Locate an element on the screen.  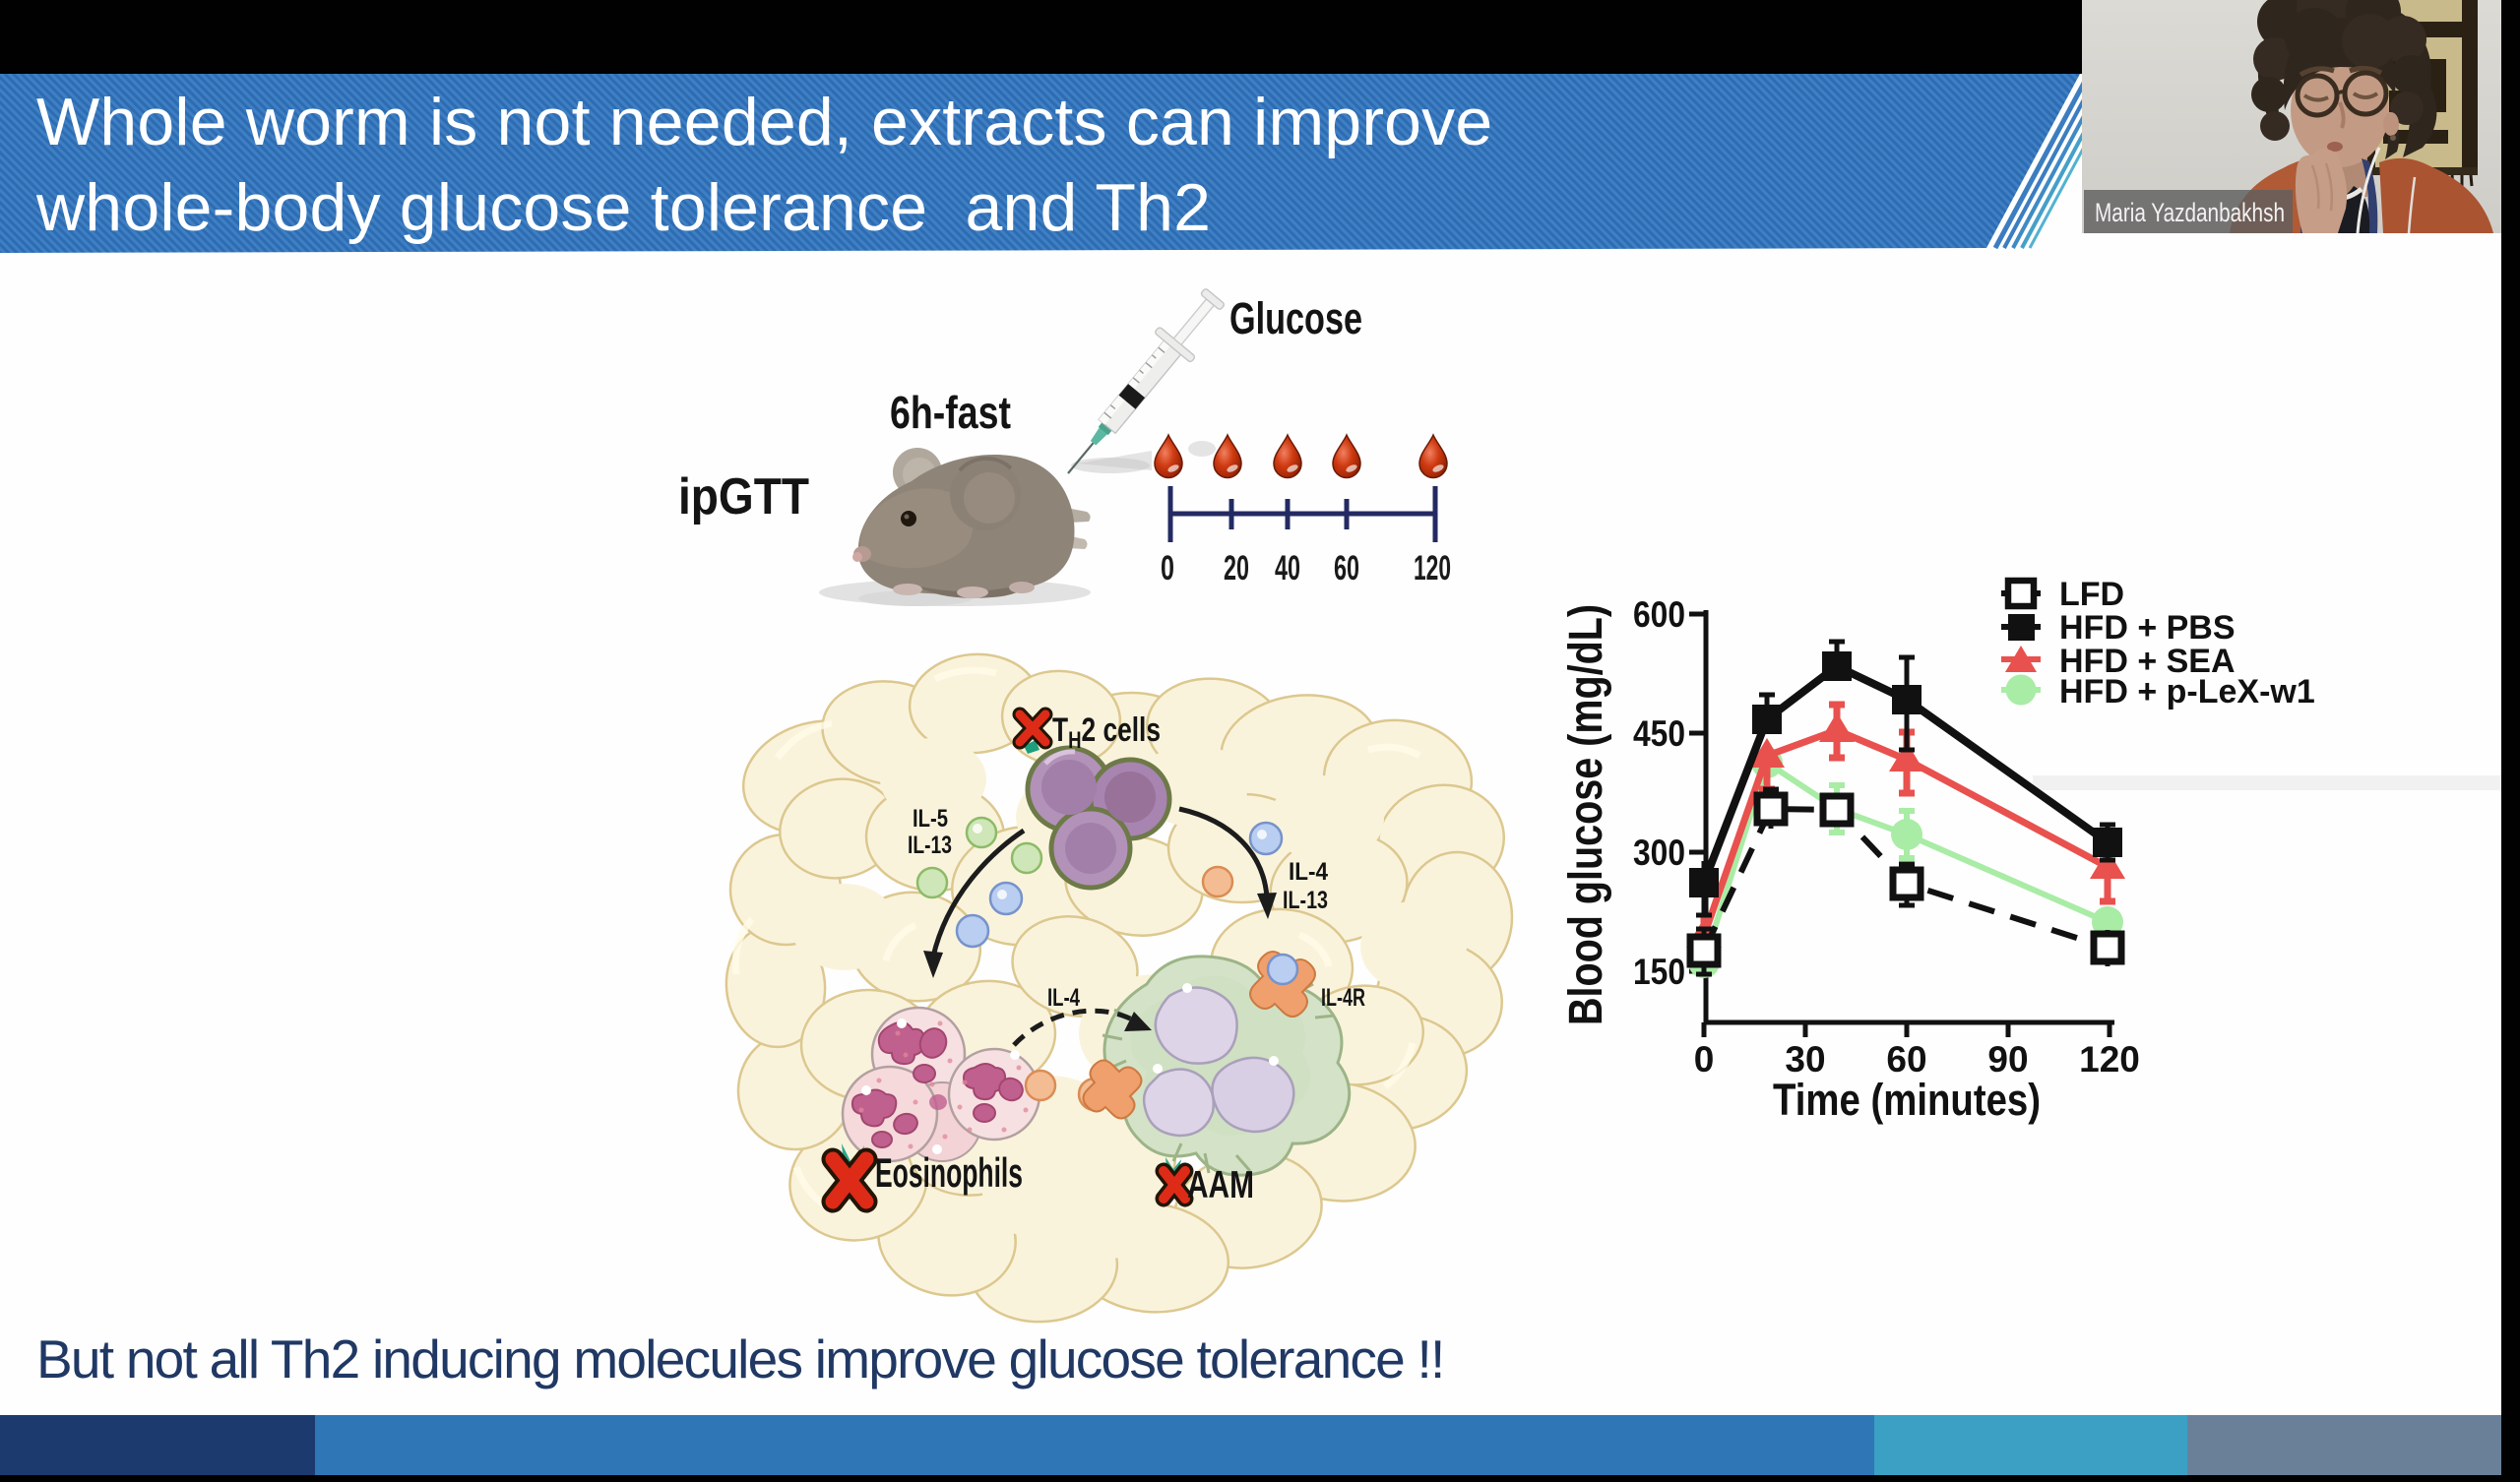
svg-text: 40 is located at coordinates (1287, 568).